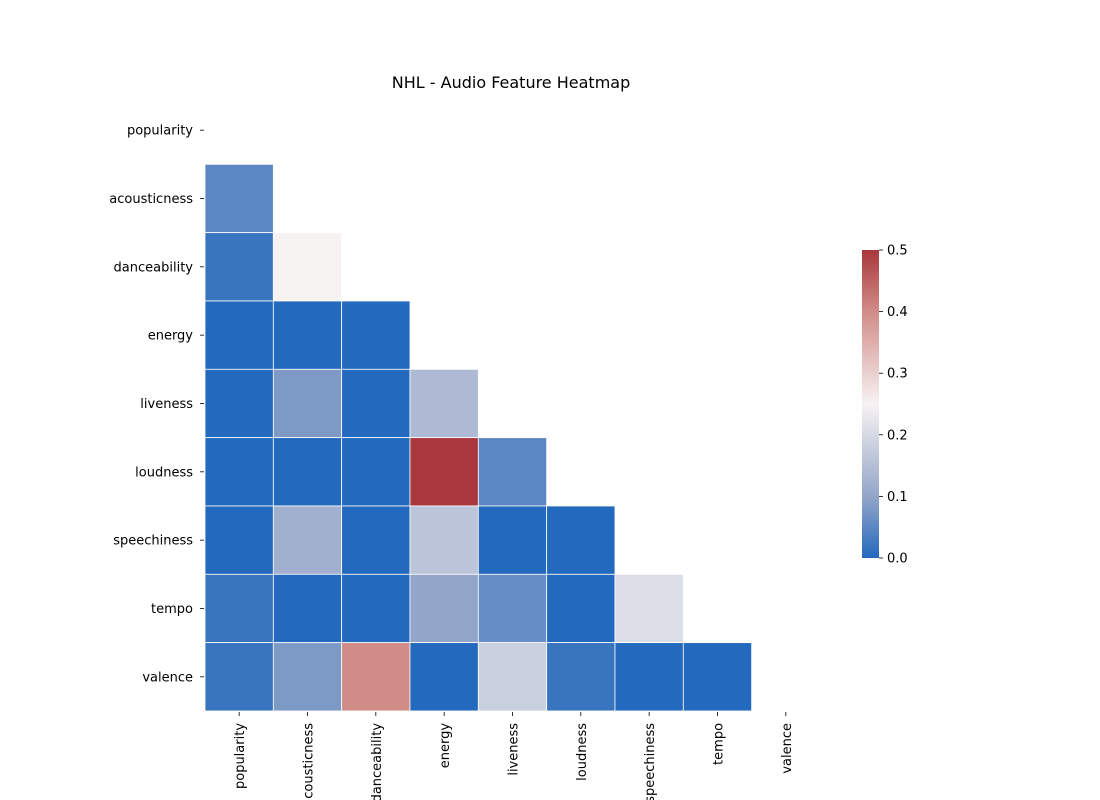 This screenshot has width=1100, height=800. What do you see at coordinates (444, 472) in the screenshot?
I see `heatmap-cell-loudness-energy` at bounding box center [444, 472].